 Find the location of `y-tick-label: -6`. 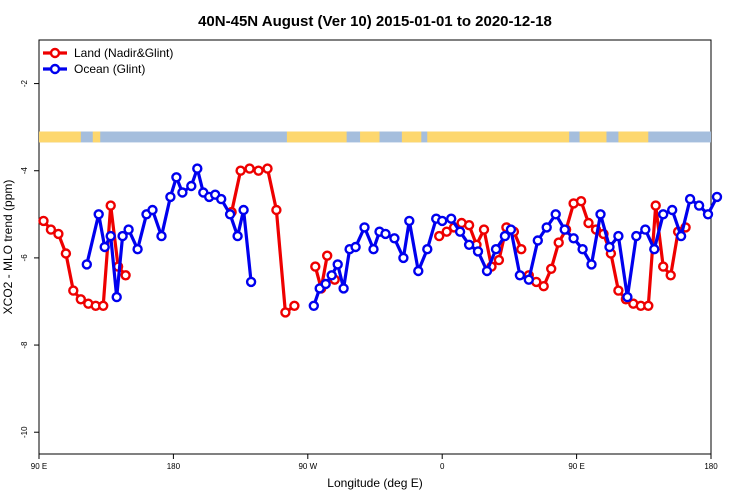

y-tick-label: -6 is located at coordinates (24, 258).